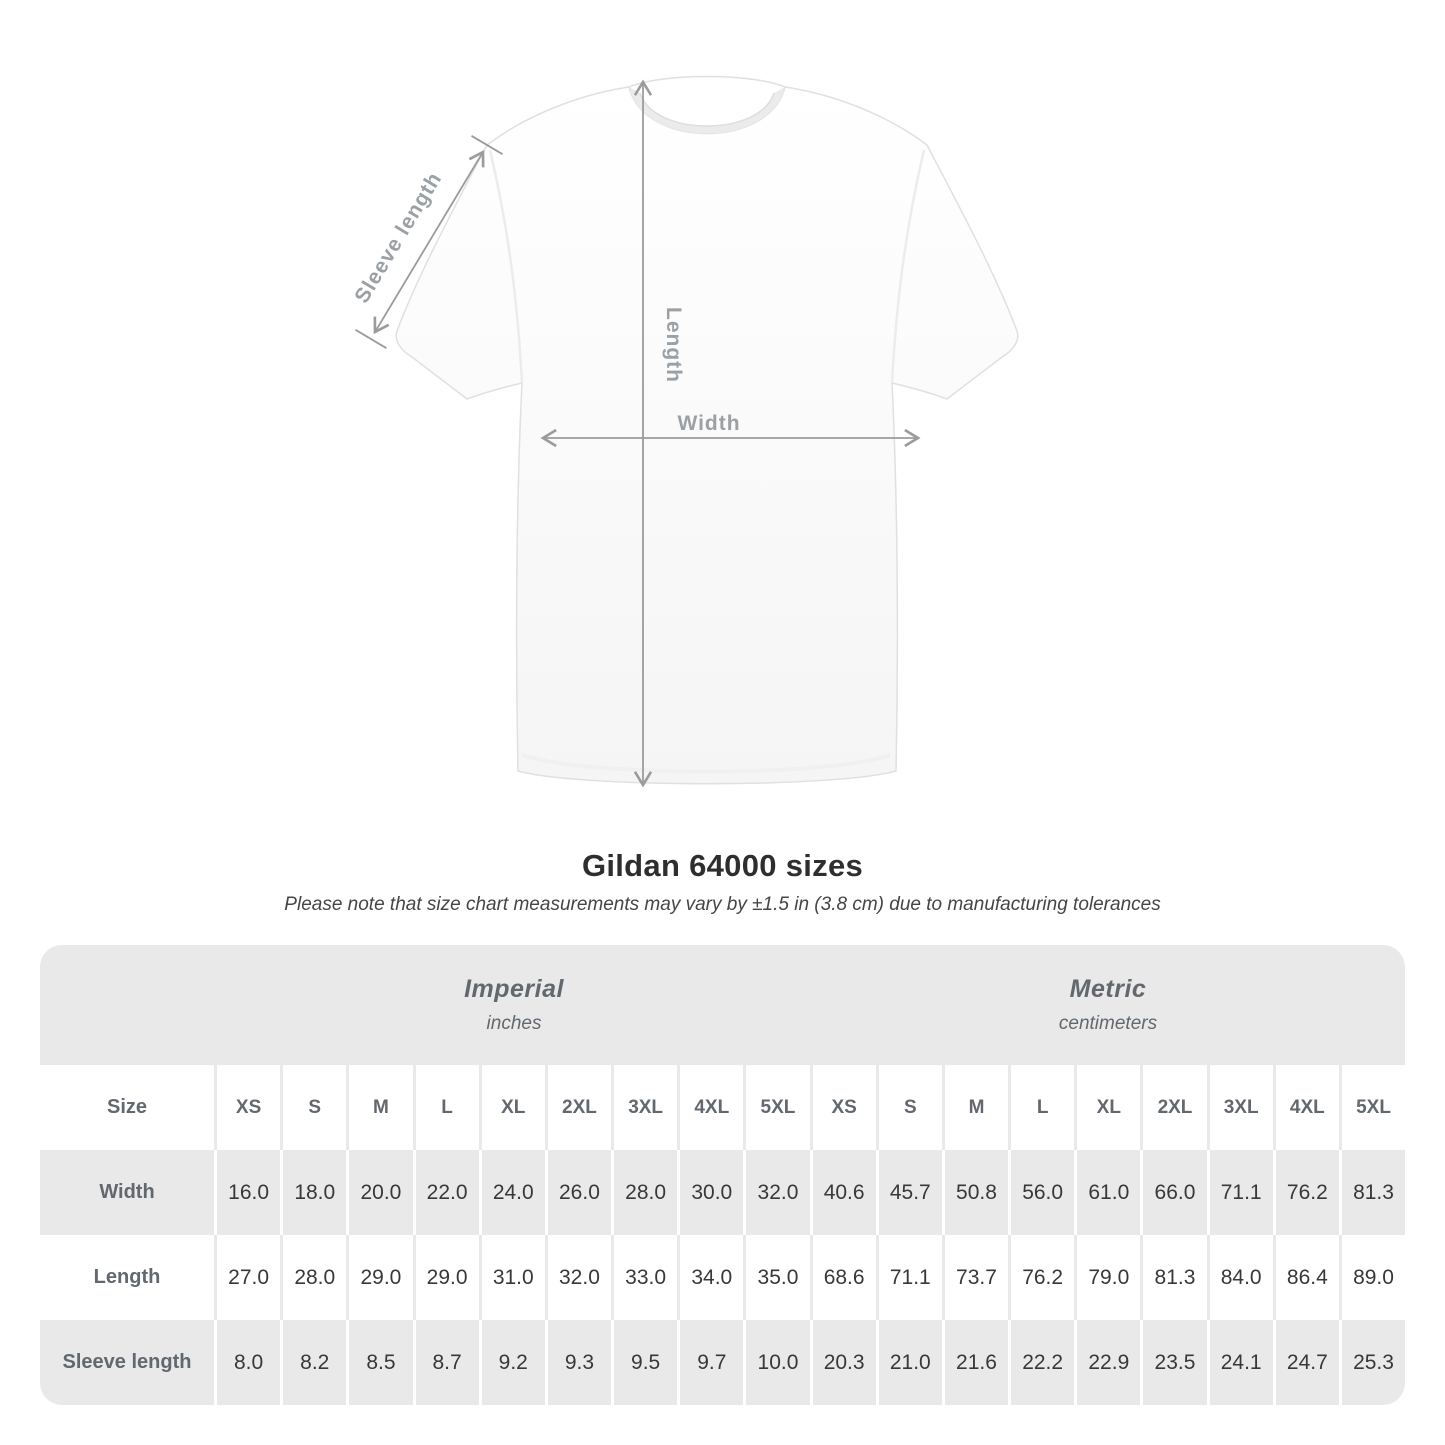  I want to click on measurement-value-cell: 34.0, so click(710, 1277).